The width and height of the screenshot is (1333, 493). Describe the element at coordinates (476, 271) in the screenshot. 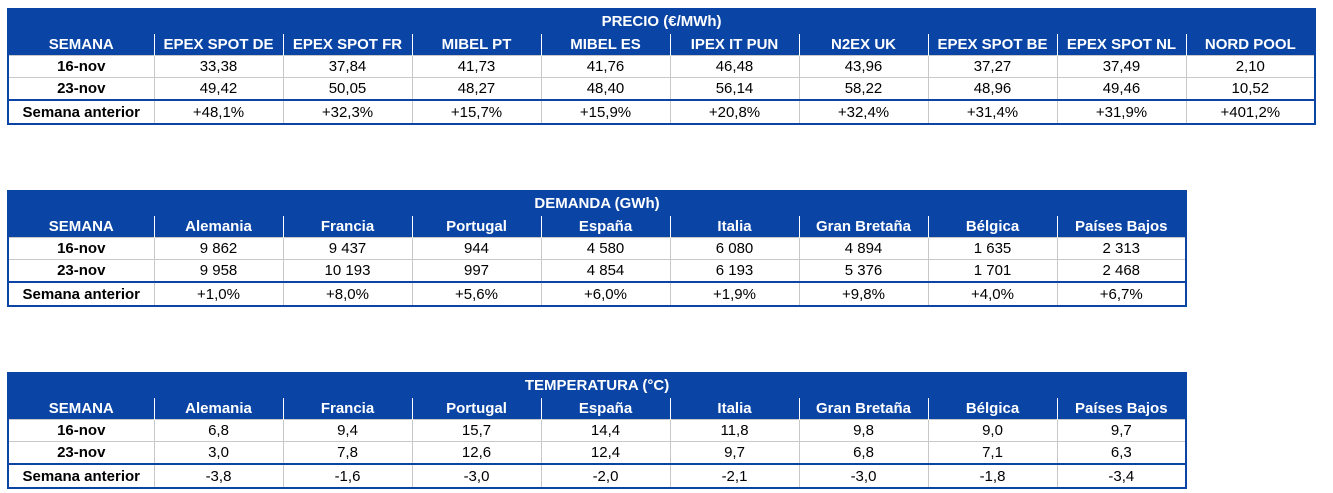

I see `table-cell: 997` at that location.